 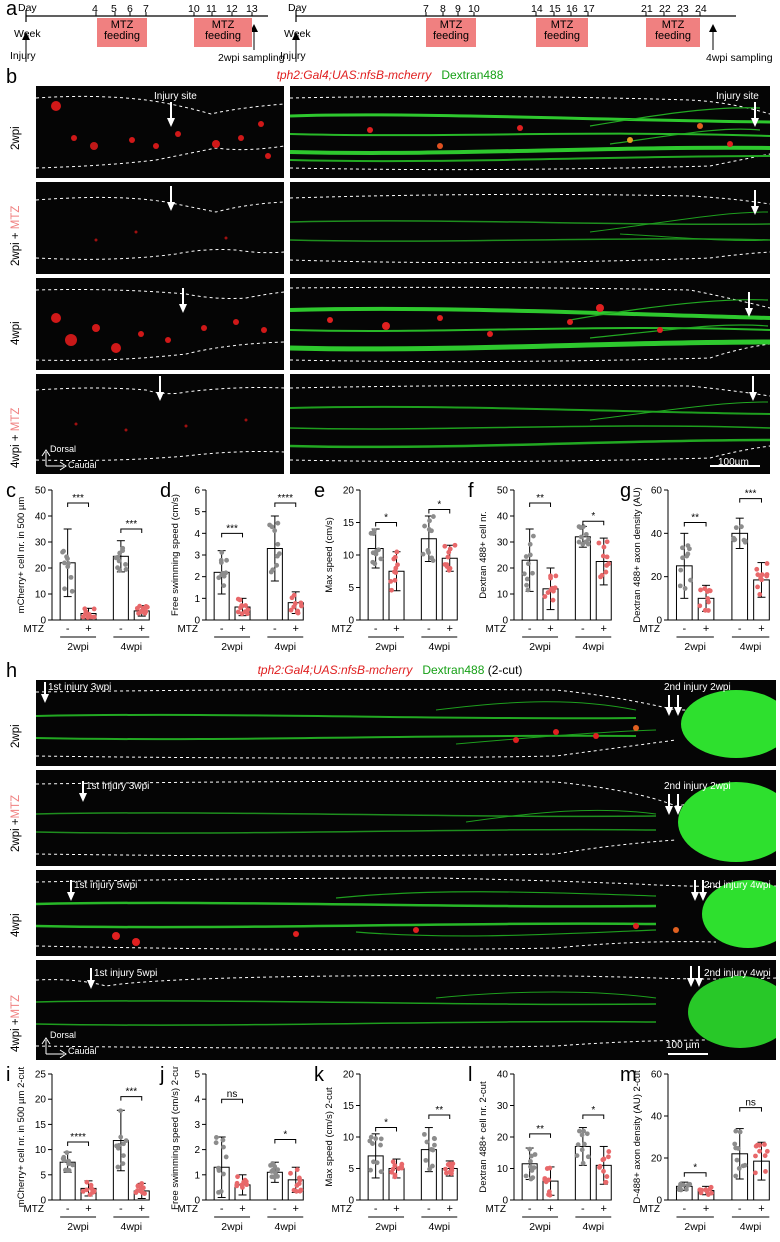 What do you see at coordinates (63, 1035) in the screenshot?
I see `dorsal-label: Dorsal` at bounding box center [63, 1035].